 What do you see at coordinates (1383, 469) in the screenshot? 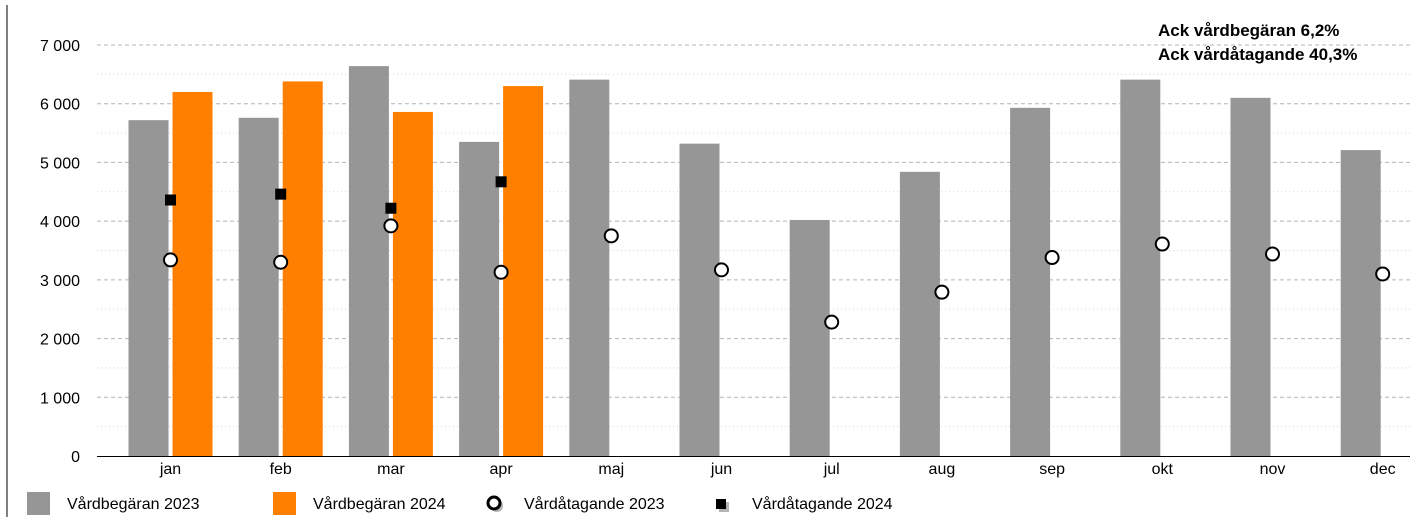
I see `x-tick-label: dec` at bounding box center [1383, 469].